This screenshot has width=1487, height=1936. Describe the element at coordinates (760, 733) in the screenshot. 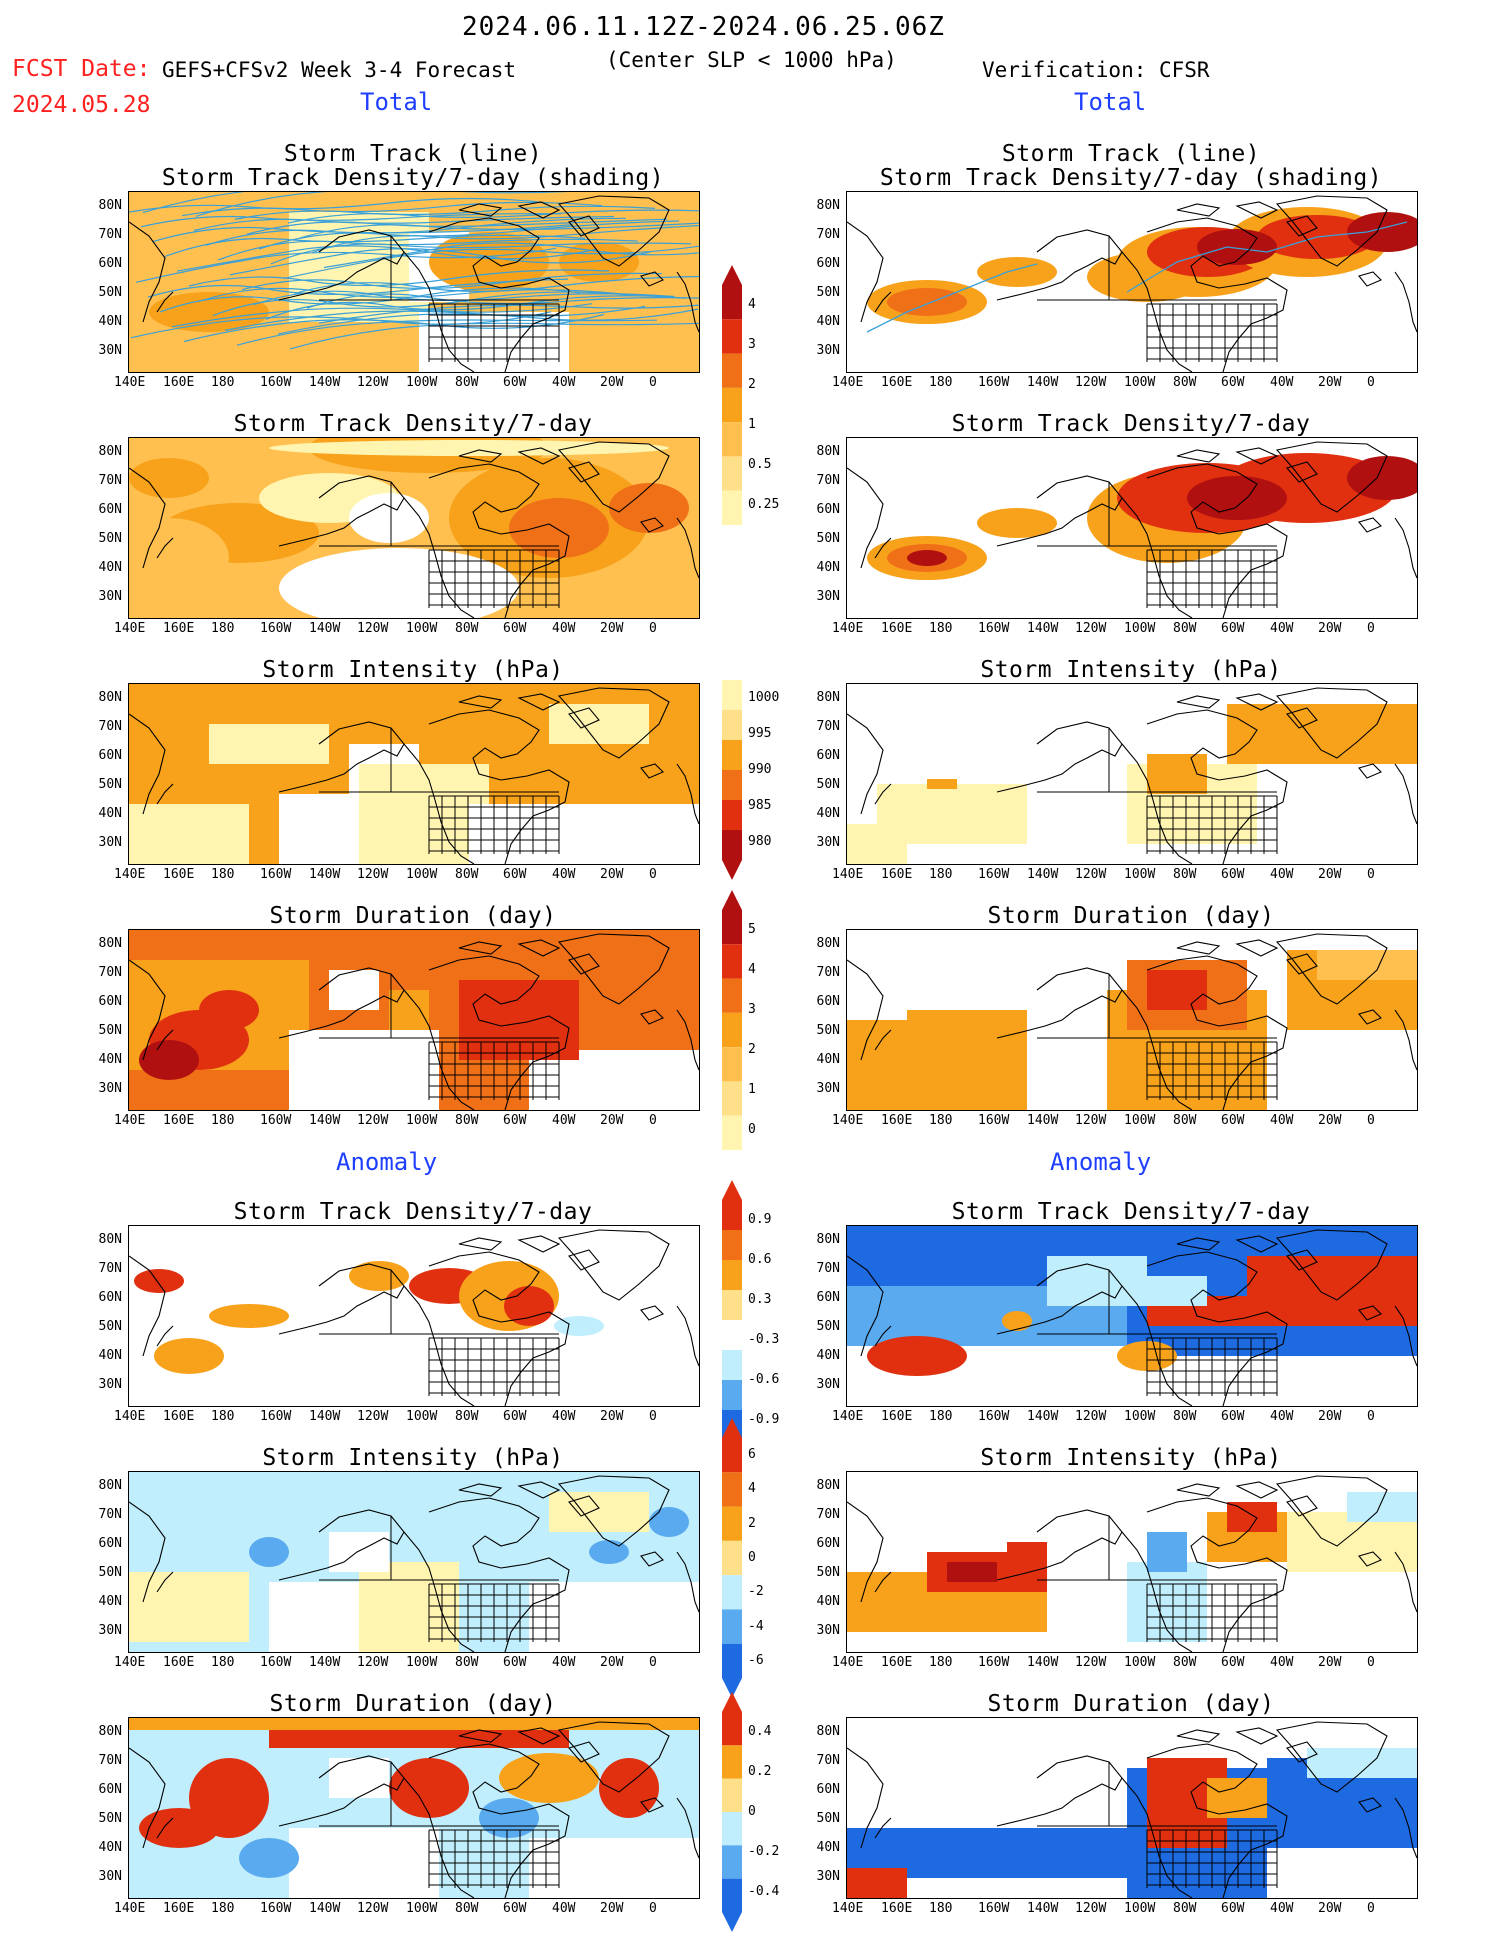

I see `colorbar-label: 995` at that location.